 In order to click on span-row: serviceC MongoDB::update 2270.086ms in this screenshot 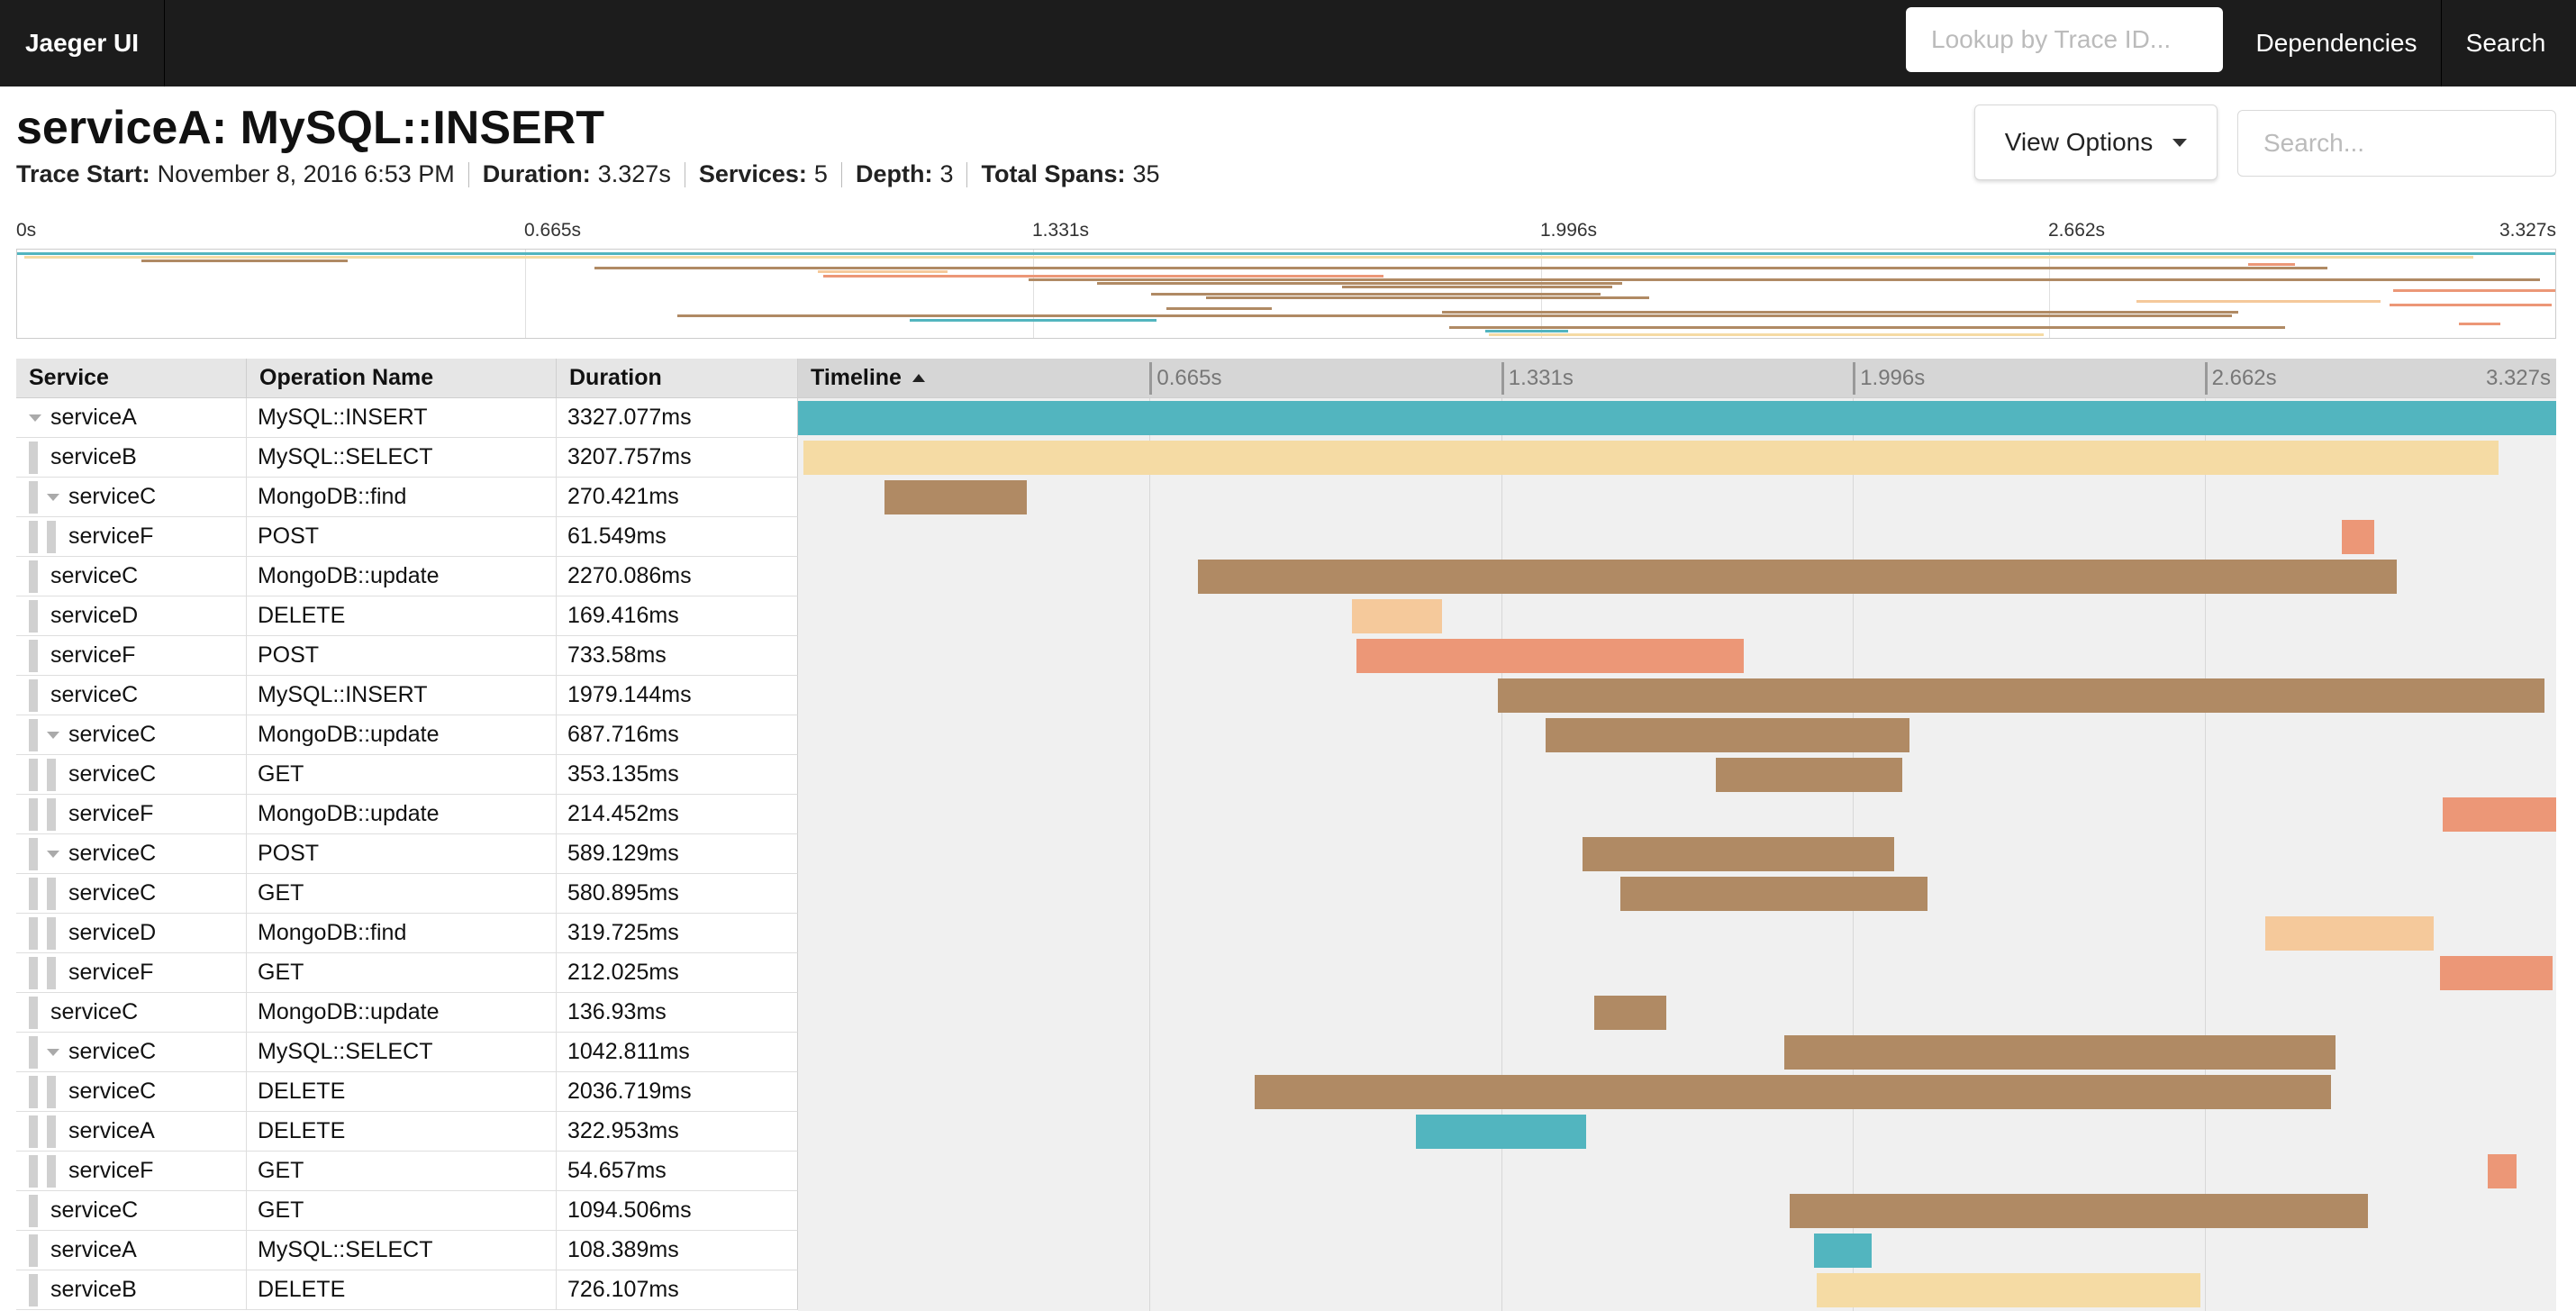, I will do `click(1286, 577)`.